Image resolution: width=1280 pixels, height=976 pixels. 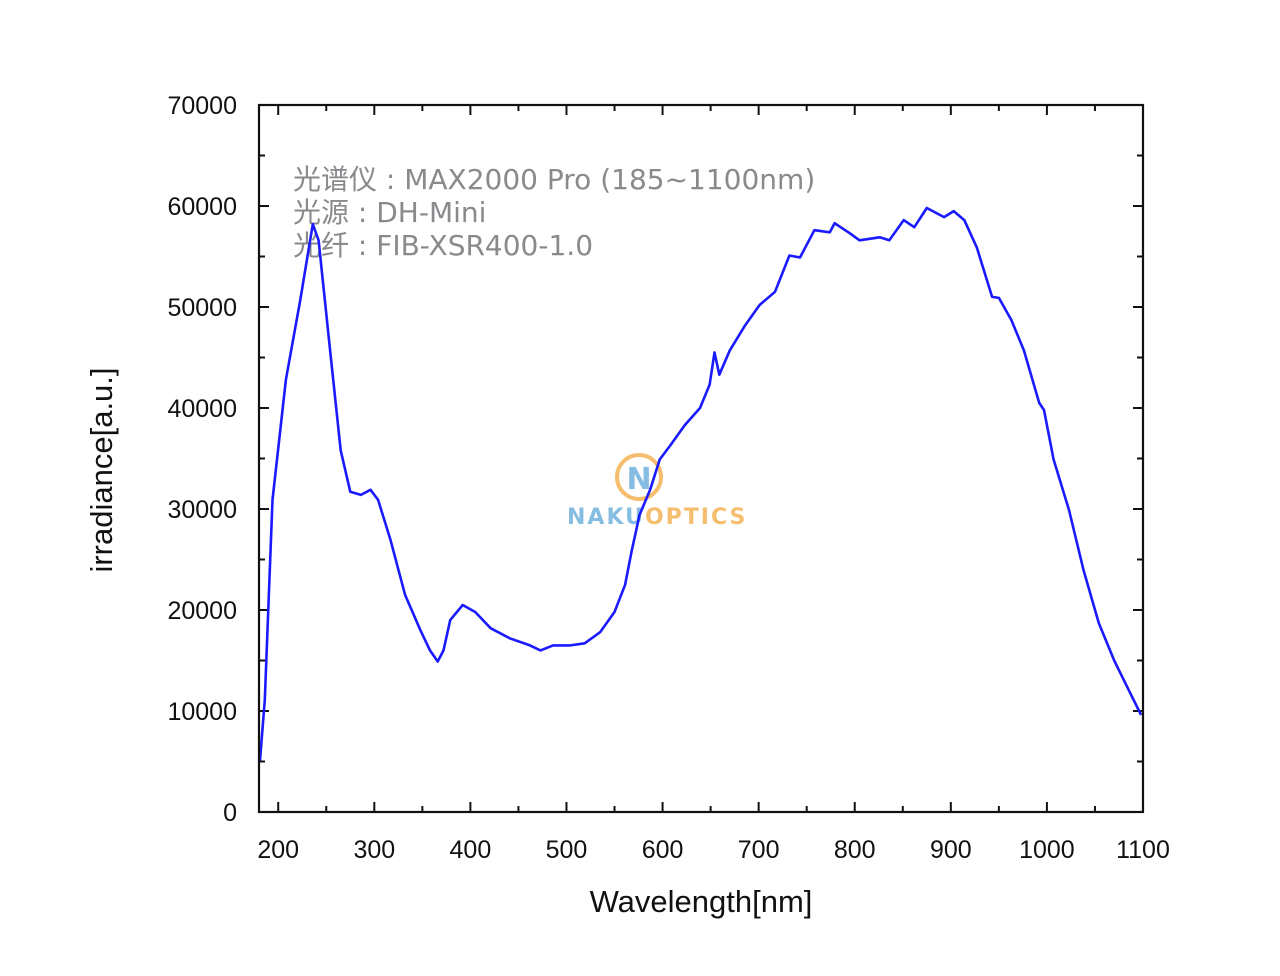 I want to click on x-tick-label: 1000, so click(x=1047, y=850).